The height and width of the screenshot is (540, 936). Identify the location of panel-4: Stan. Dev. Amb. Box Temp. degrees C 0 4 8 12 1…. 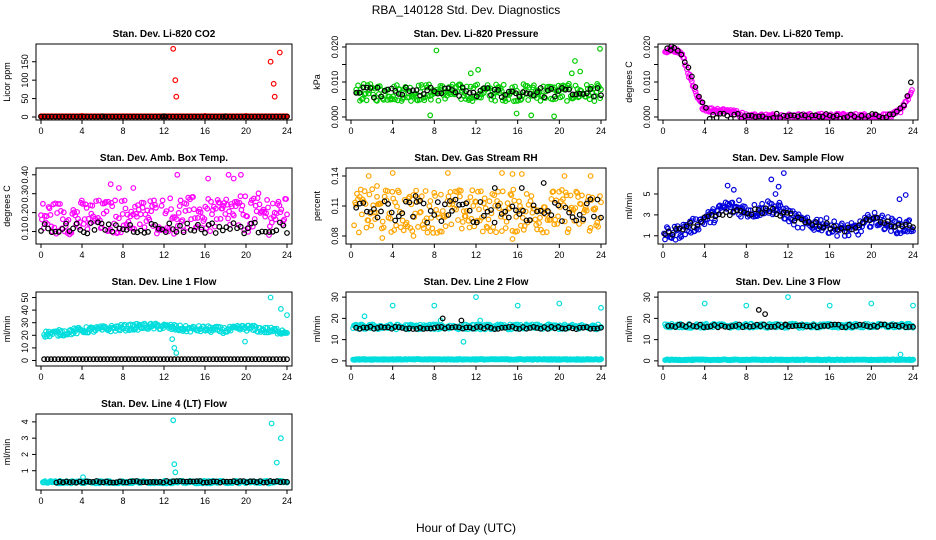
(147, 206).